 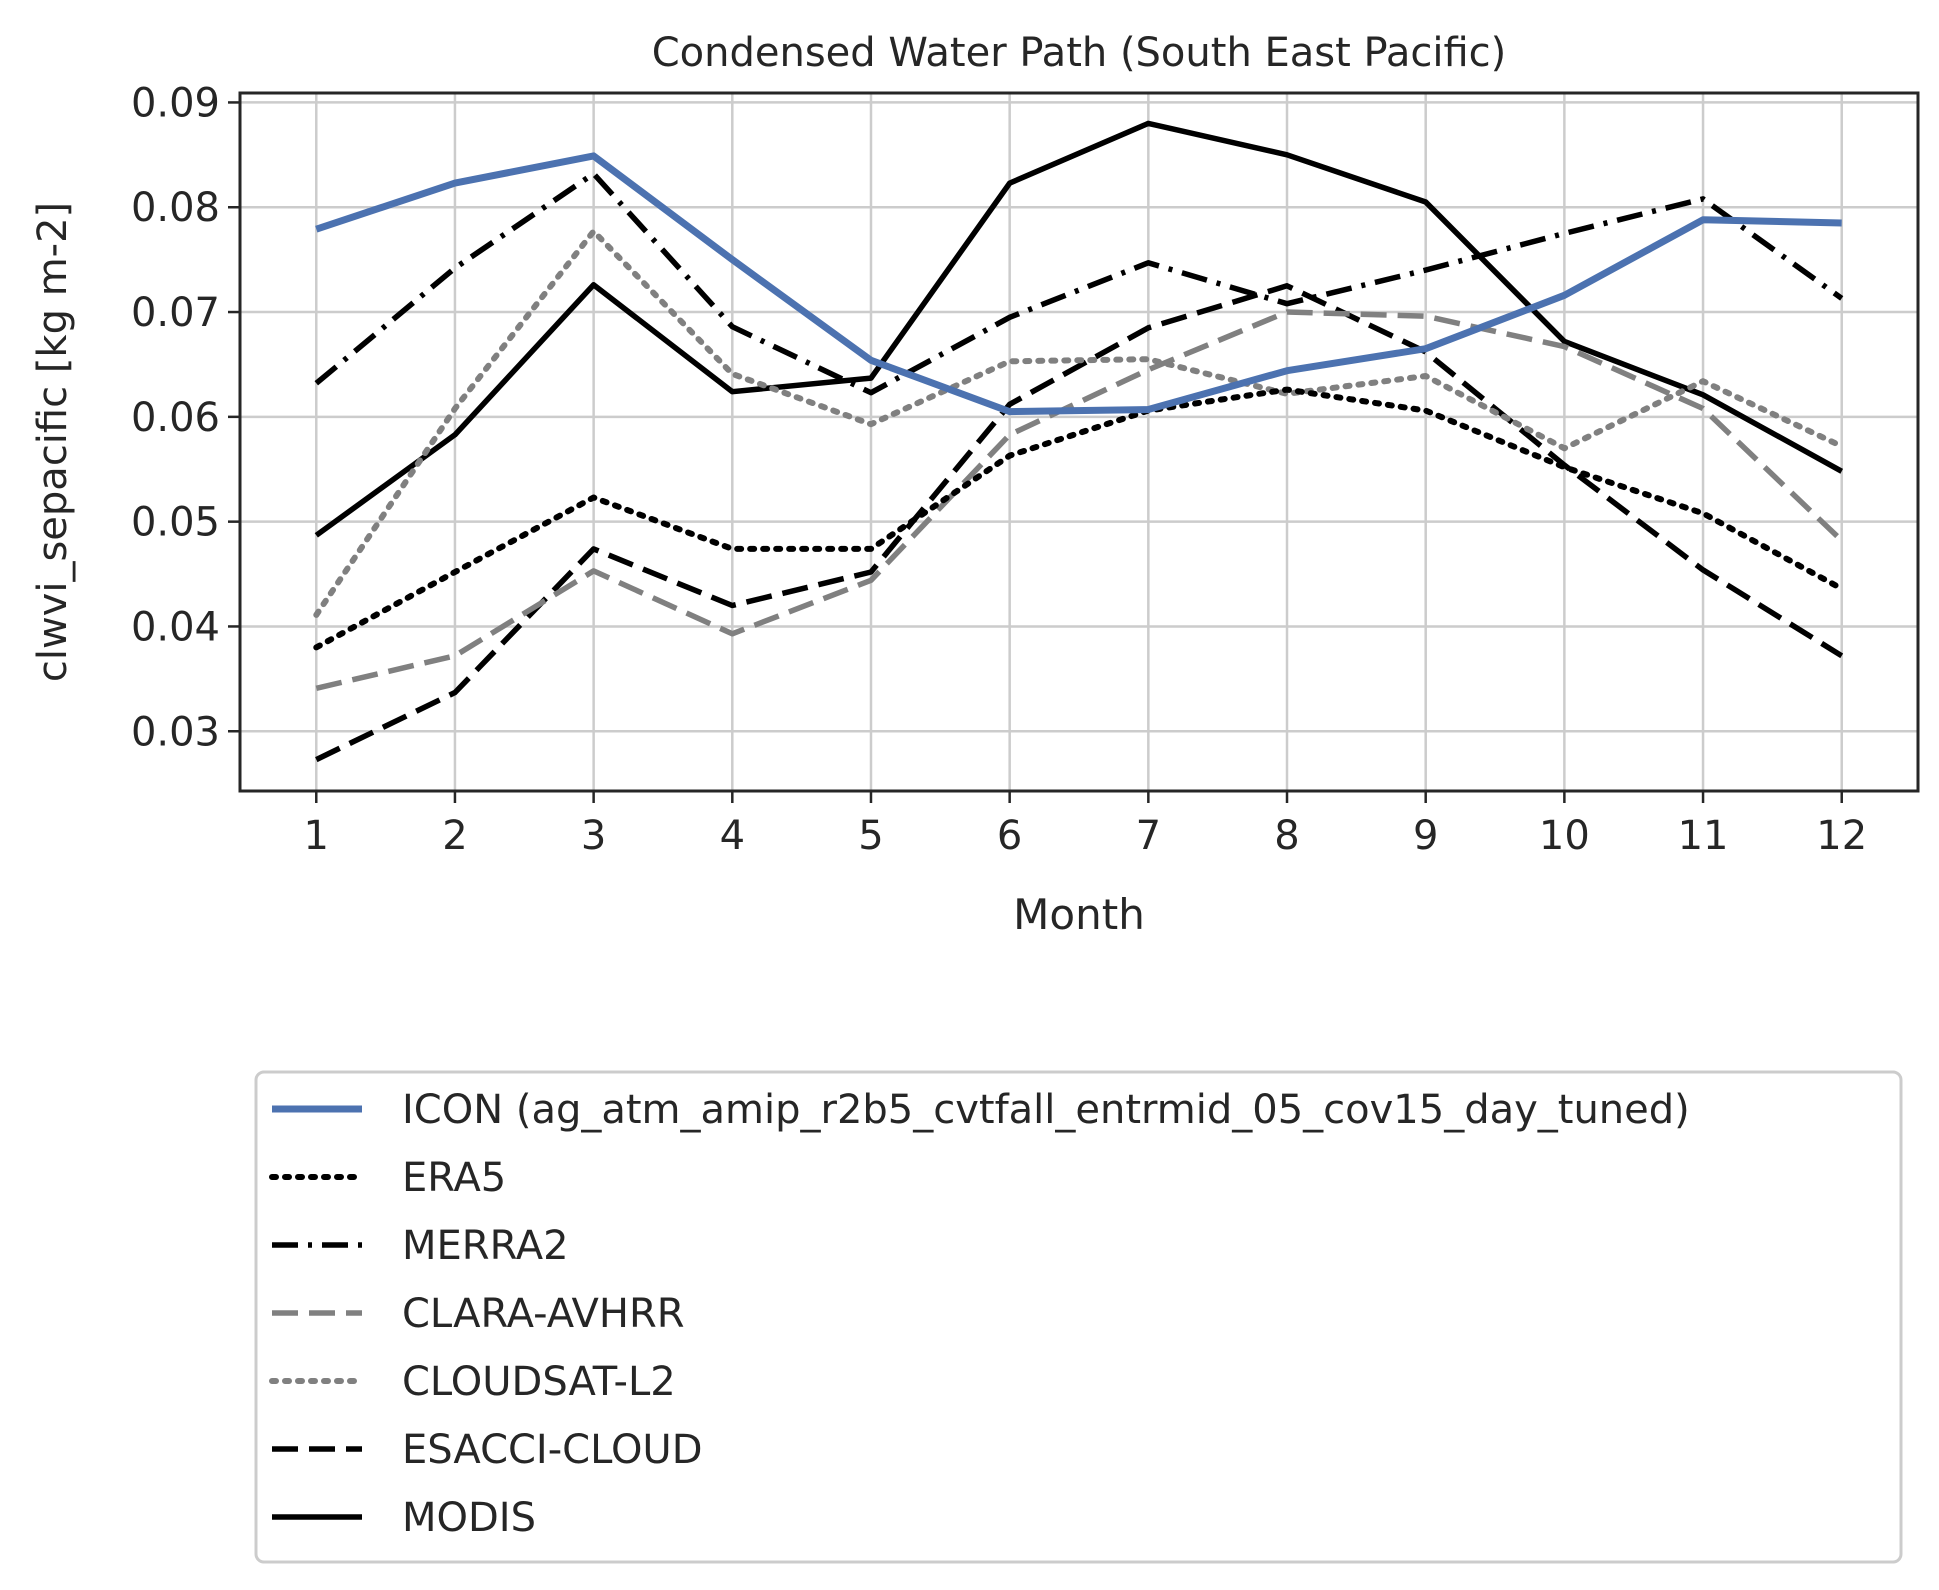 What do you see at coordinates (175, 418) in the screenshot?
I see `y-tick-label: 0.06` at bounding box center [175, 418].